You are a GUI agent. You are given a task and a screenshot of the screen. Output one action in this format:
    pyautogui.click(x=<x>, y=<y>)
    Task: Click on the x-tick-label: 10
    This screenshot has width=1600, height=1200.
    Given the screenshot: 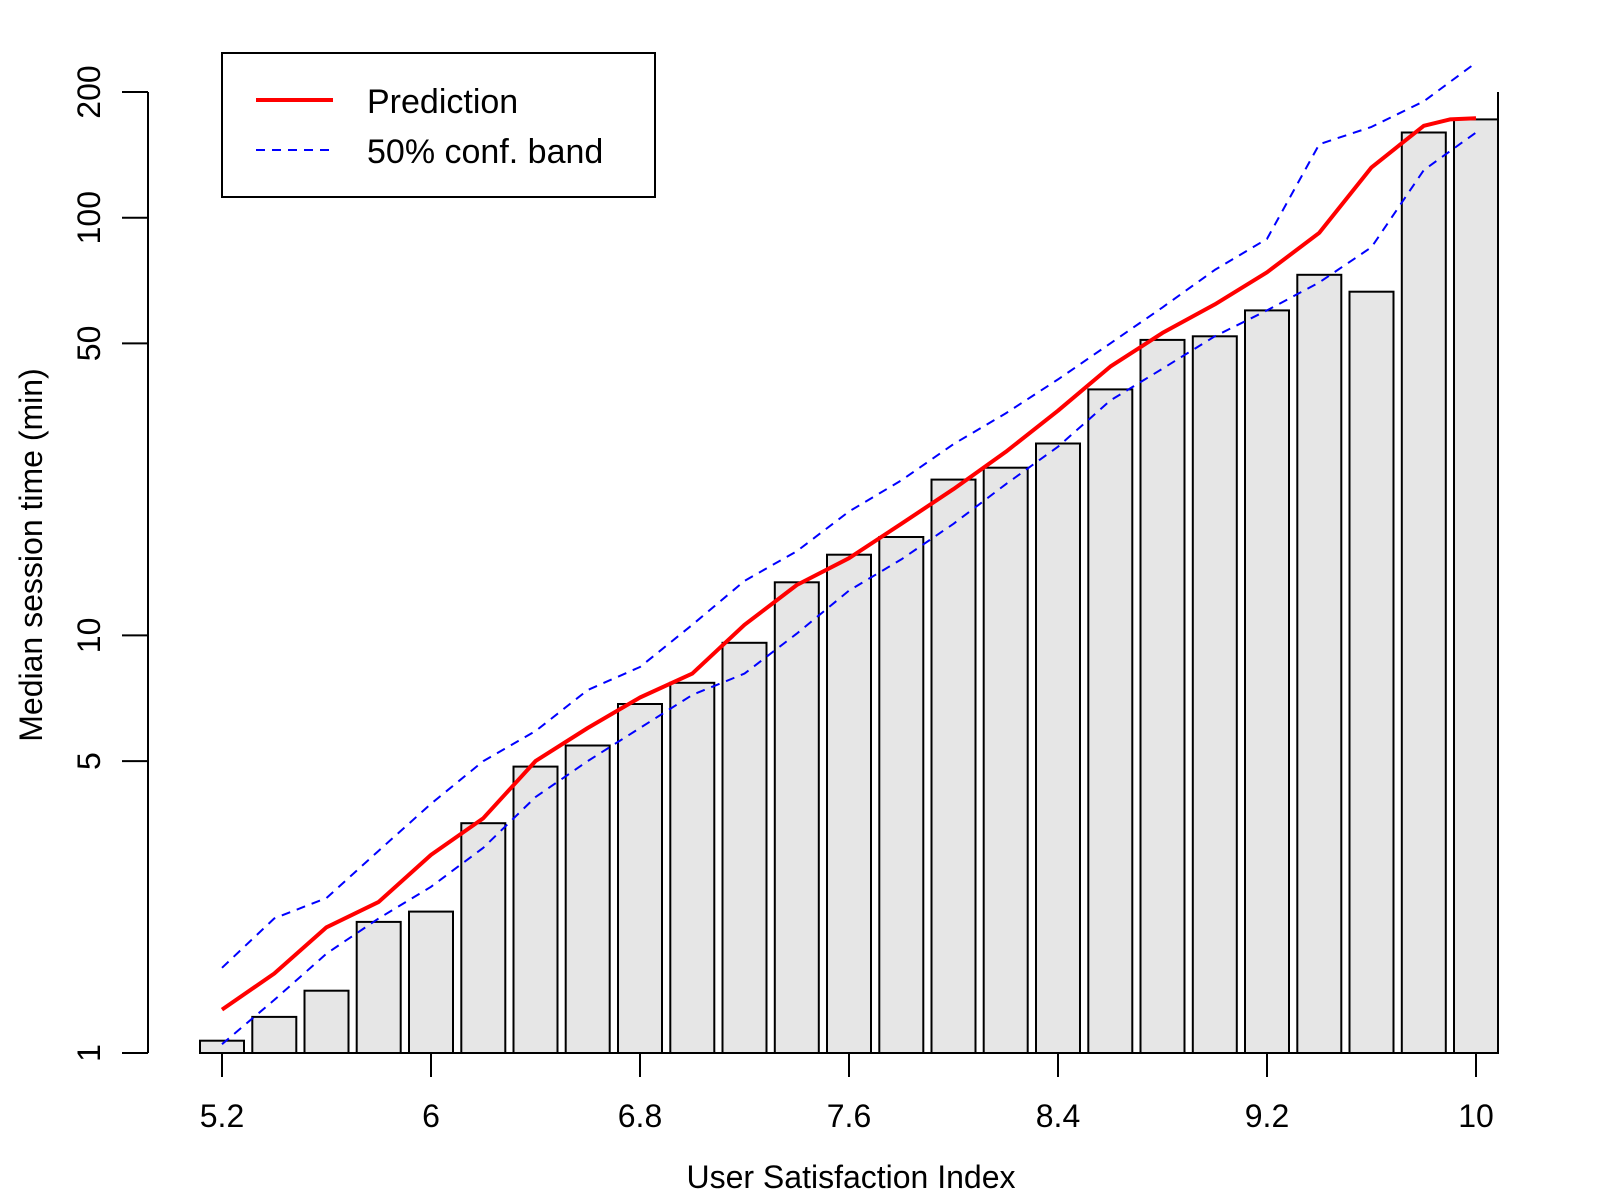 What is the action you would take?
    pyautogui.click(x=1476, y=1116)
    